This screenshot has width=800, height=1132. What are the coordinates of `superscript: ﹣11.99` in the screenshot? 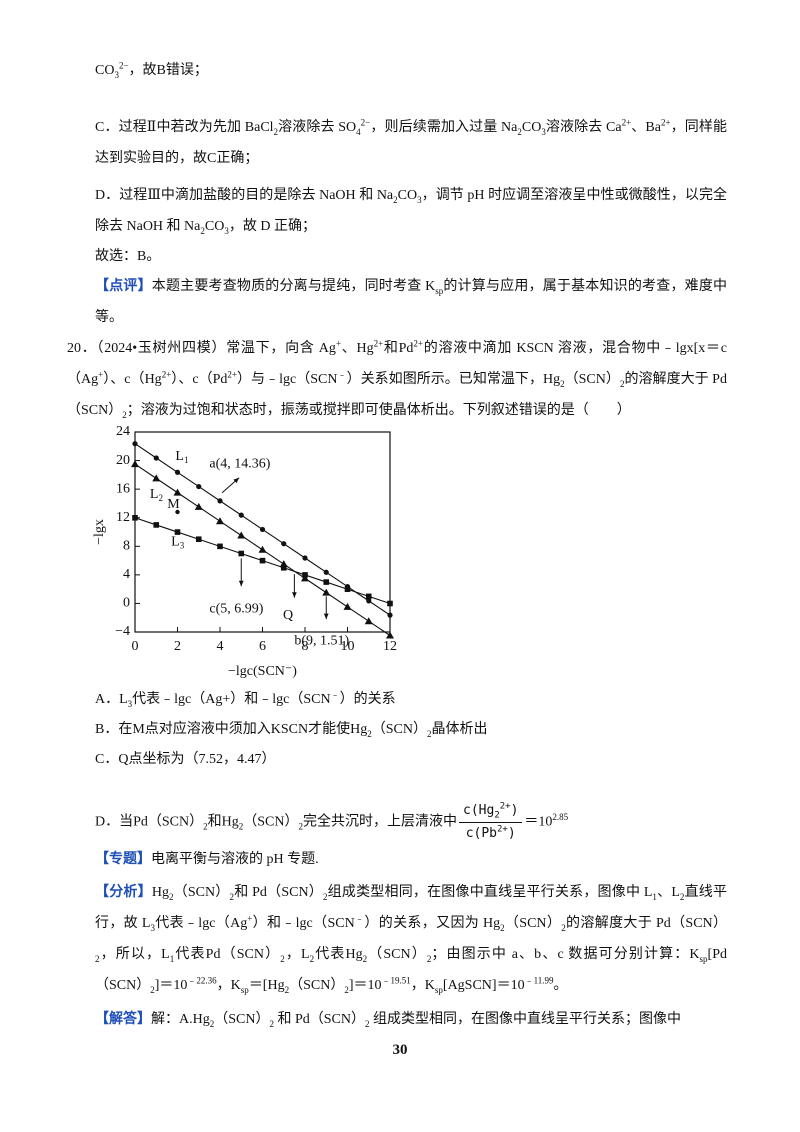 It's located at (539, 980).